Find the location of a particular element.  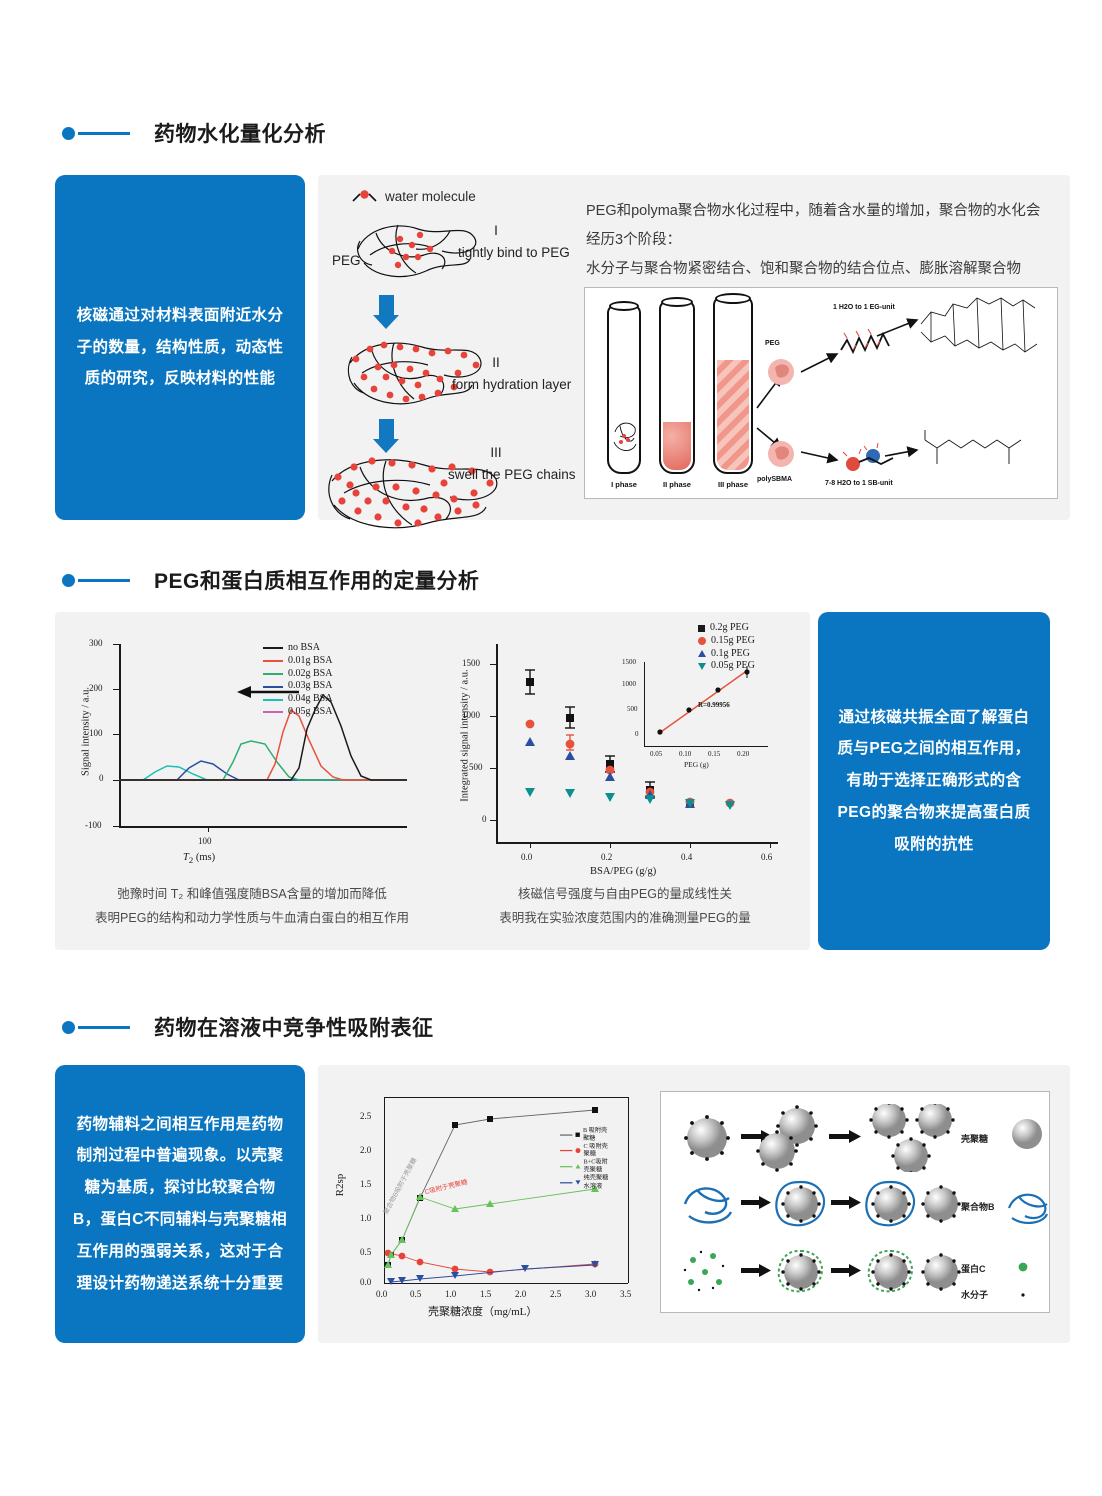

chart2-legend: 0.2g PEG 0.15g PEG 0.1g PEG 0.05g PEG is located at coordinates (726, 647).